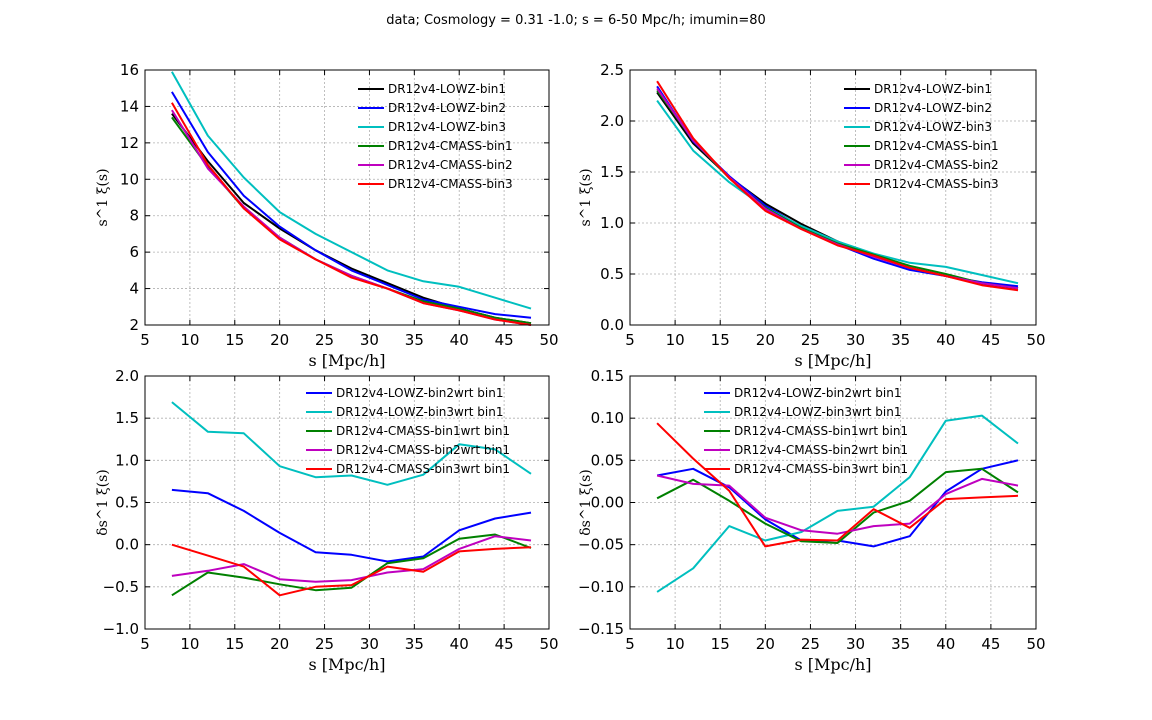 This screenshot has height=720, width=1152. Describe the element at coordinates (129, 143) in the screenshot. I see `y-tick-label: 12` at that location.